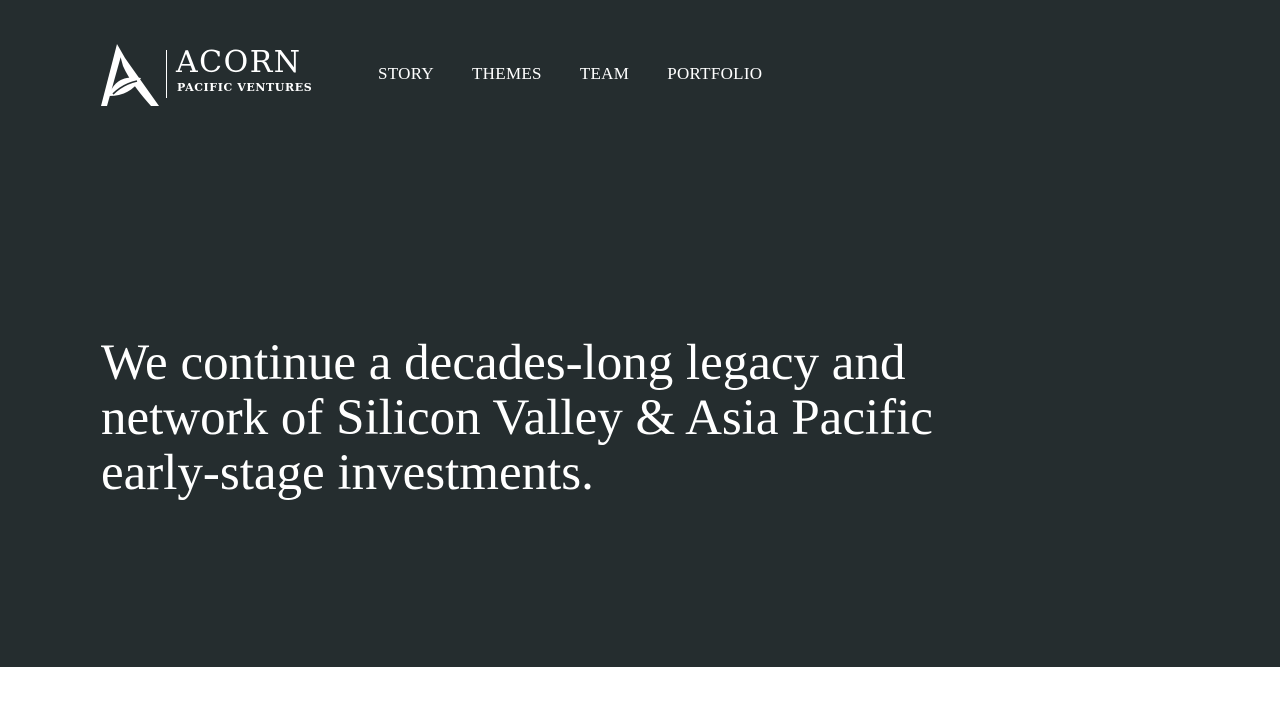 This screenshot has width=1280, height=720. What do you see at coordinates (715, 73) in the screenshot?
I see `nav-link-portfolio: PORTFOLIO` at bounding box center [715, 73].